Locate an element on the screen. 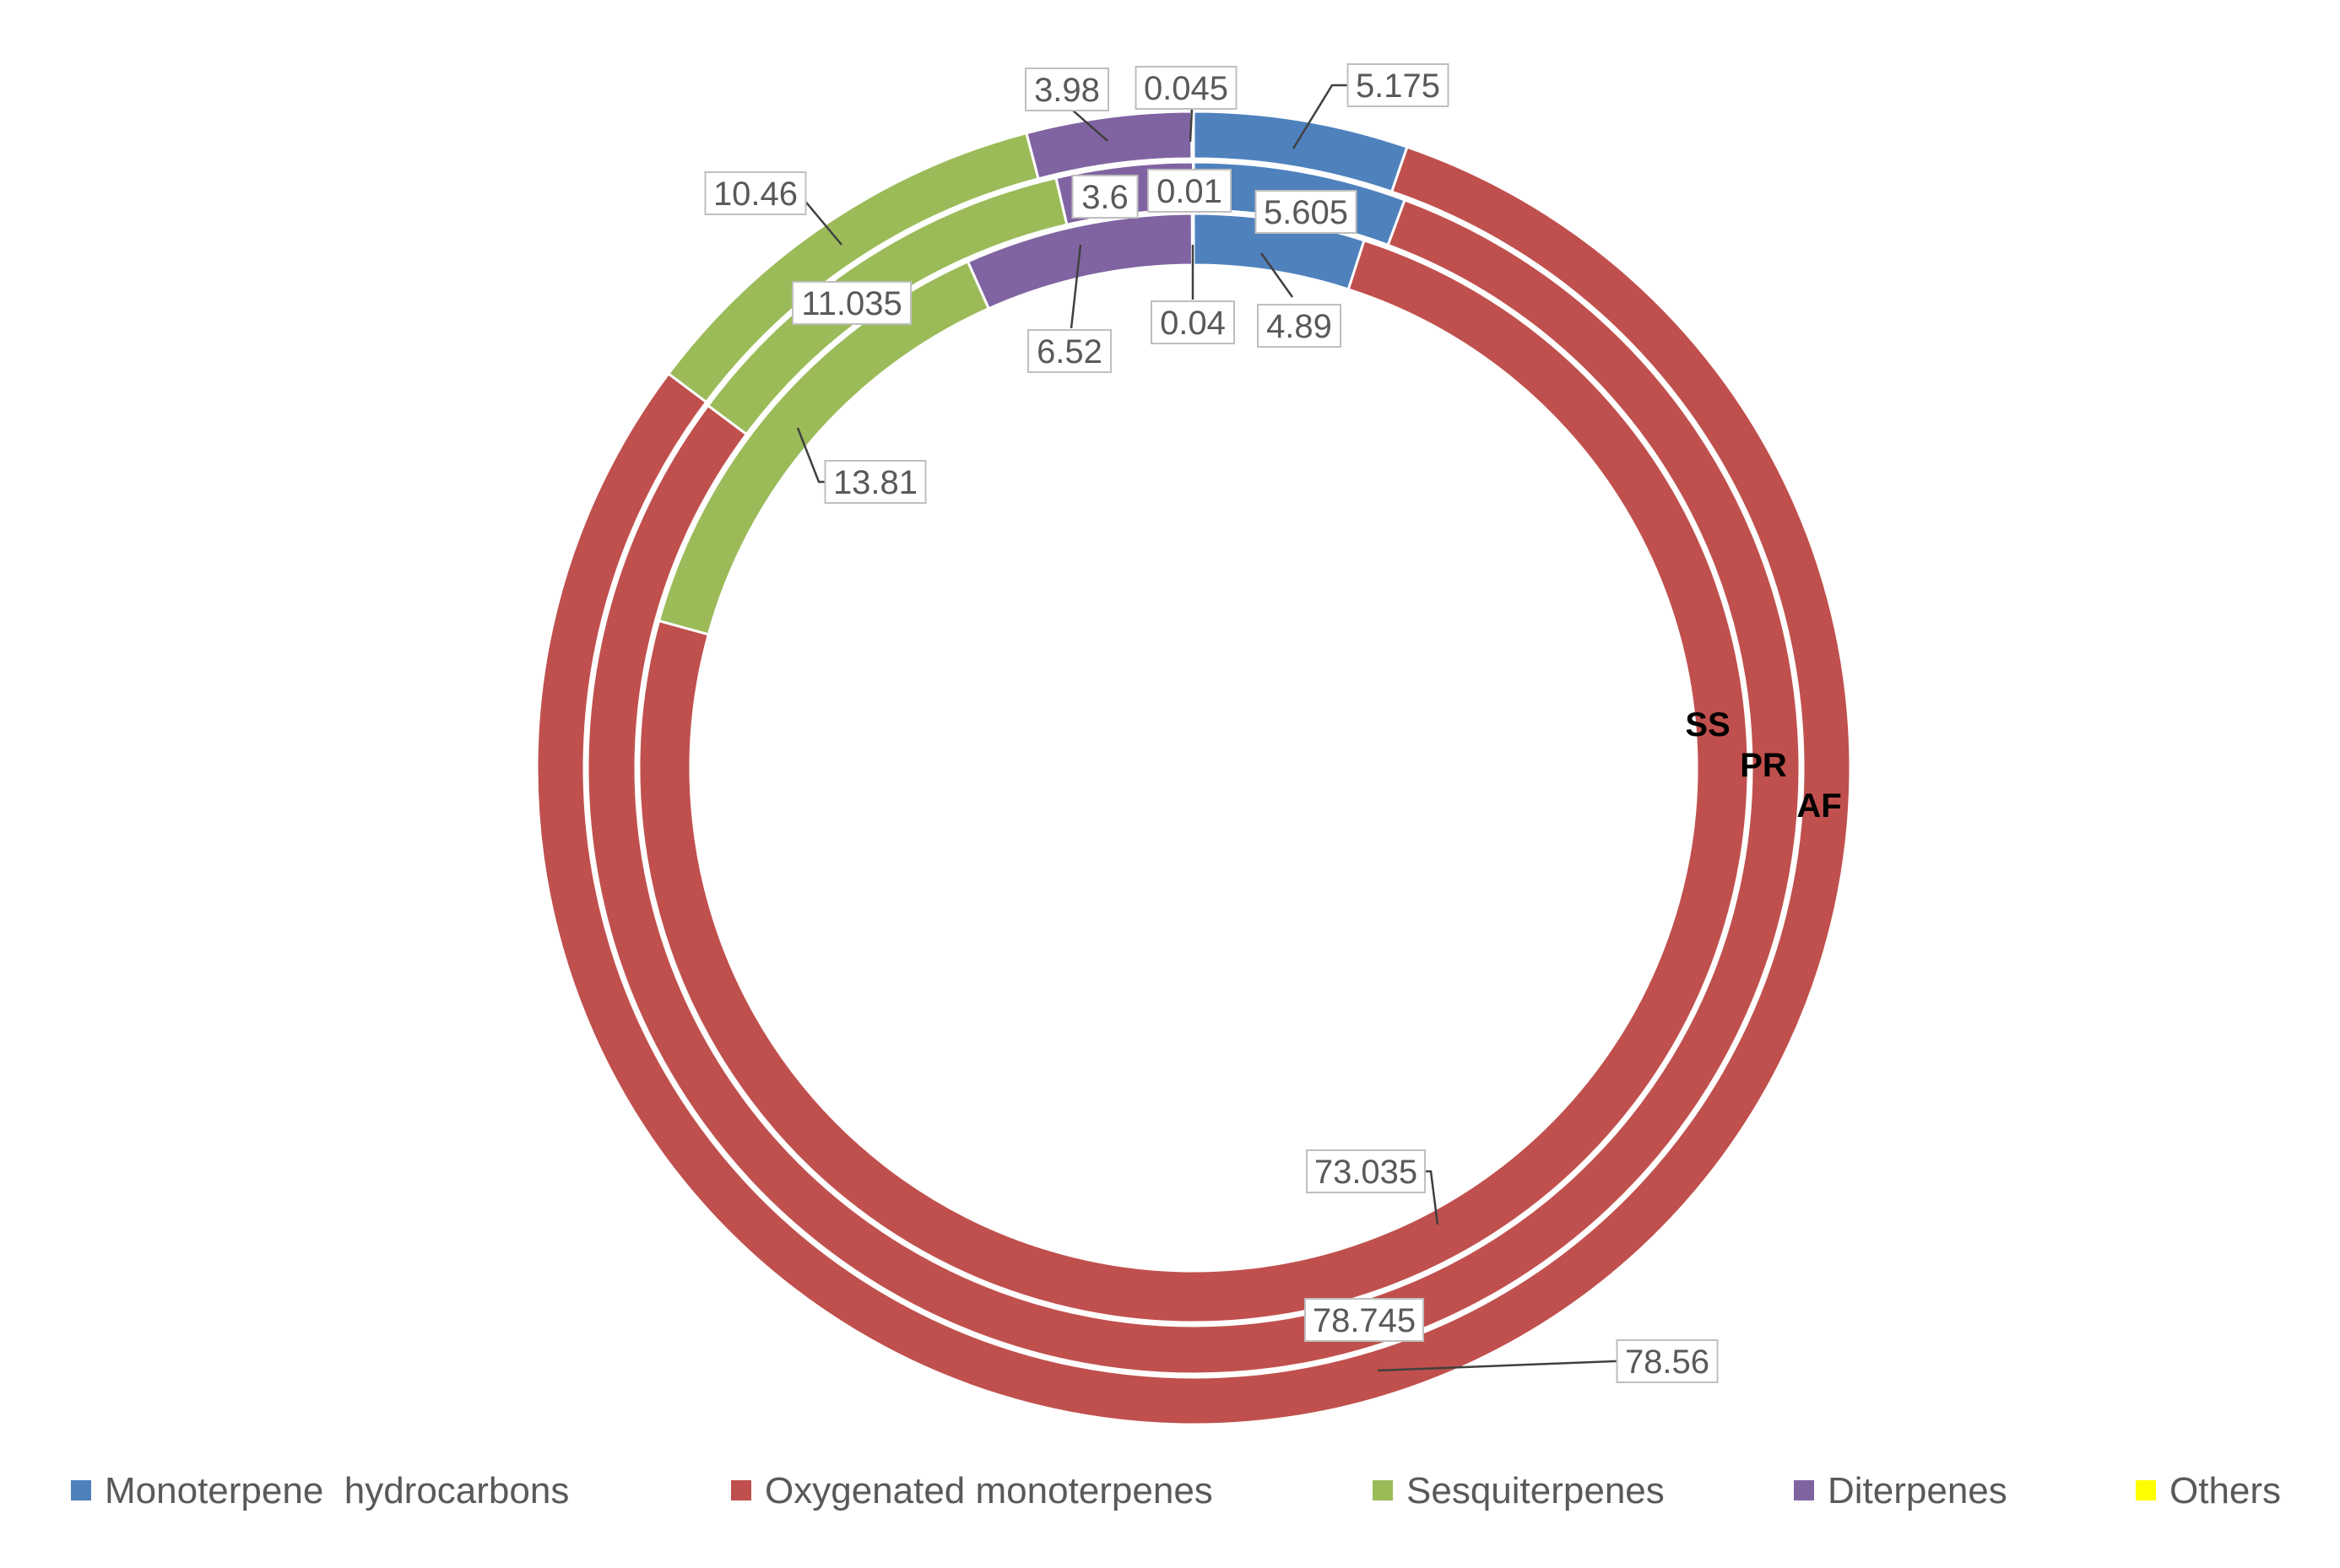 This screenshot has height=1568, width=2340. svg-text: 0.04 is located at coordinates (1193, 323).